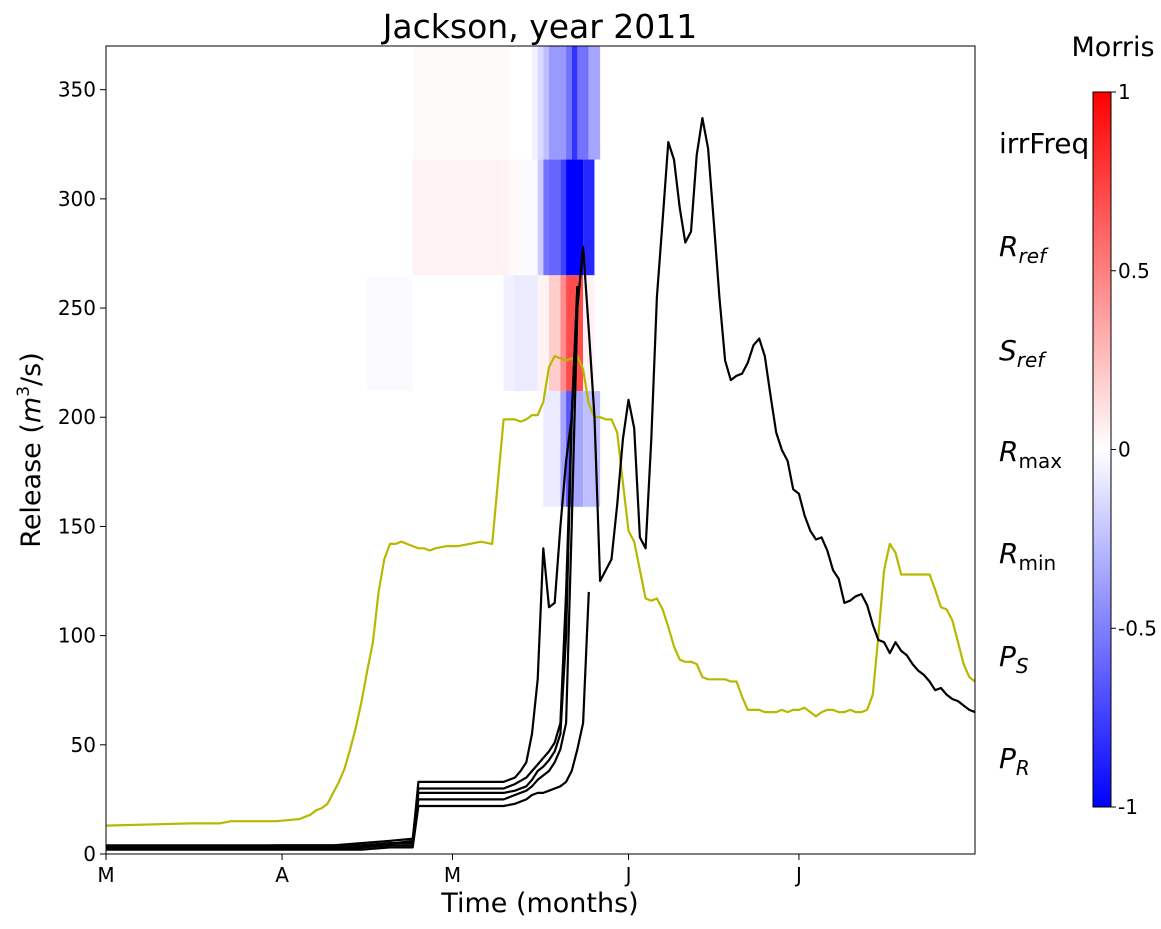 This screenshot has width=1161, height=929. What do you see at coordinates (348, 721) in the screenshot?
I see `series-line` at bounding box center [348, 721].